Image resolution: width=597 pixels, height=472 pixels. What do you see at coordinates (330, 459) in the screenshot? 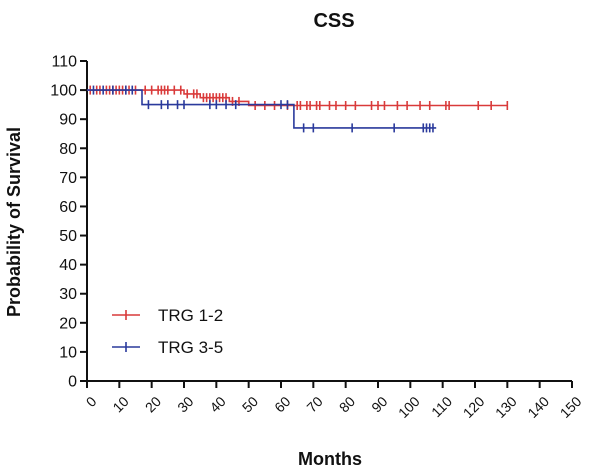
I see `x-axis-label: Months` at bounding box center [330, 459].